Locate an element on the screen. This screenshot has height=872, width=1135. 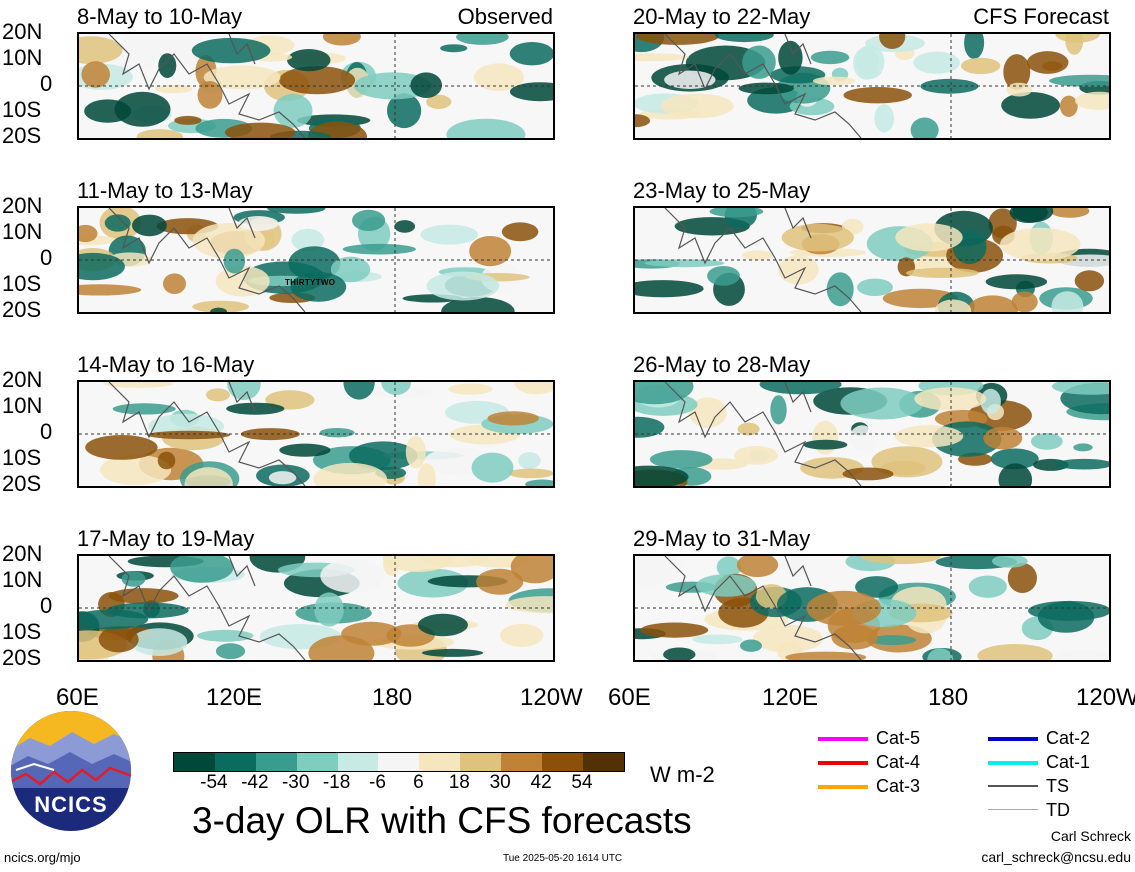
colorbar-tick-label: -18 is located at coordinates (336, 782).